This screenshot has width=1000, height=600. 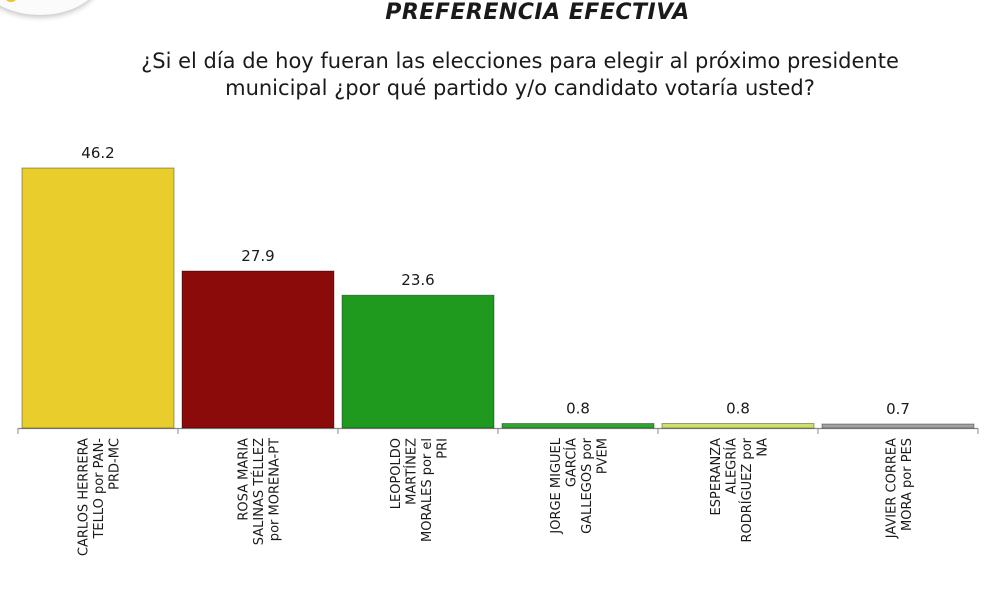 I want to click on data-label: 0.7, so click(x=898, y=409).